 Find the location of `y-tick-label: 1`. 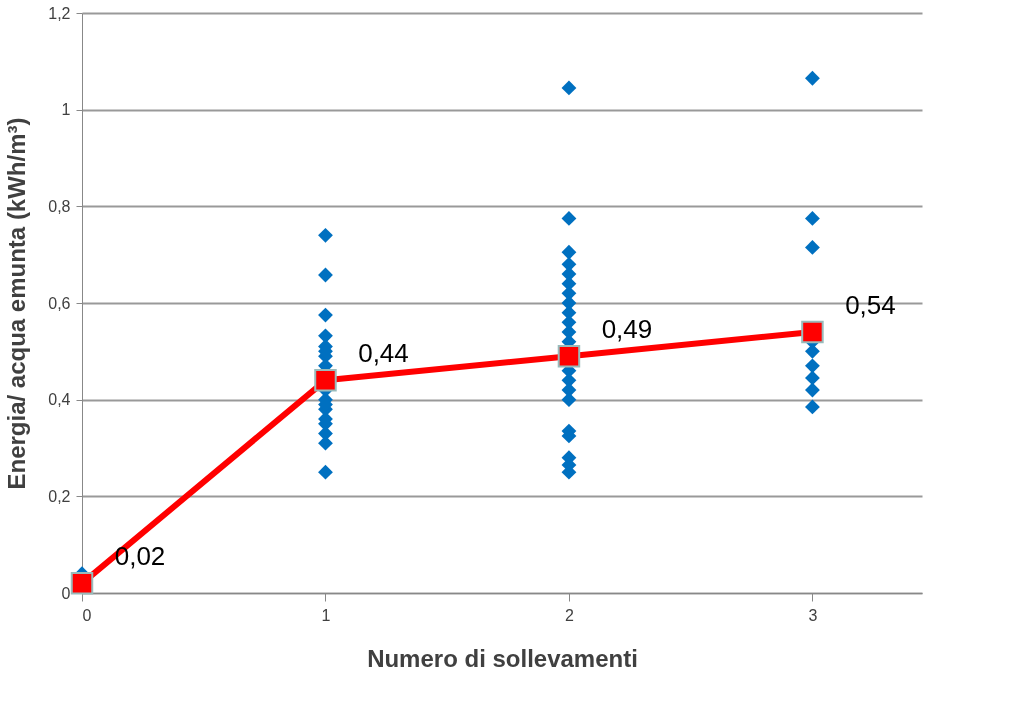

y-tick-label: 1 is located at coordinates (66, 110).